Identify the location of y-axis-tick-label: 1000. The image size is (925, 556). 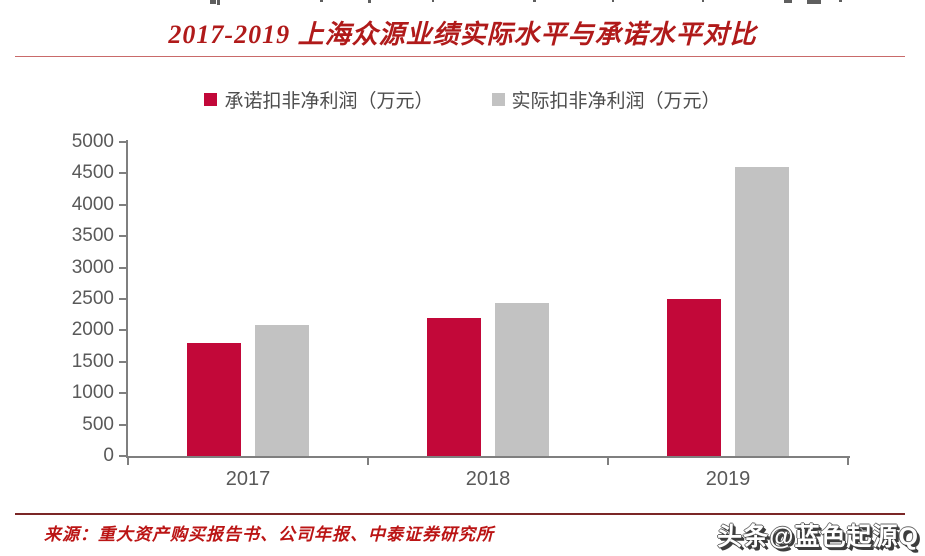
(92, 393).